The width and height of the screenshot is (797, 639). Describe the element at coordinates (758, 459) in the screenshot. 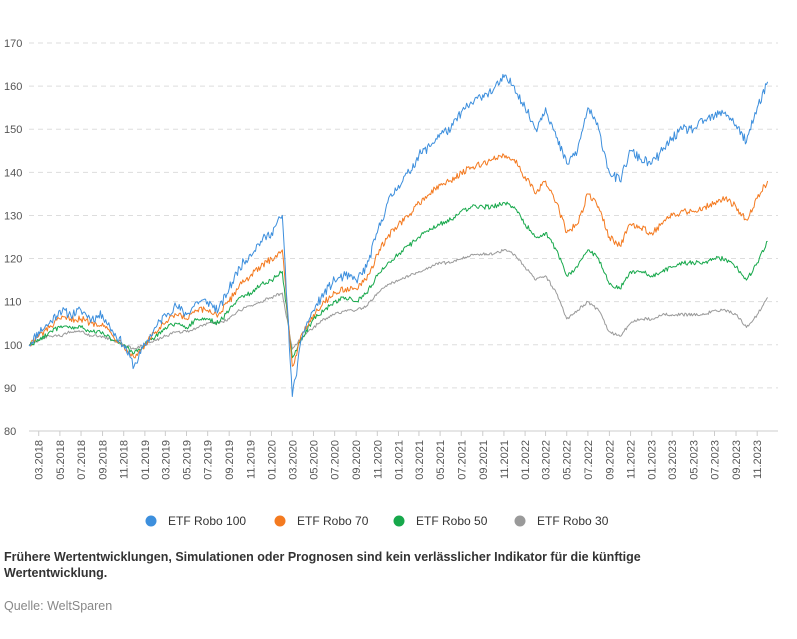

I see `x-tick-label: 11.2023` at that location.